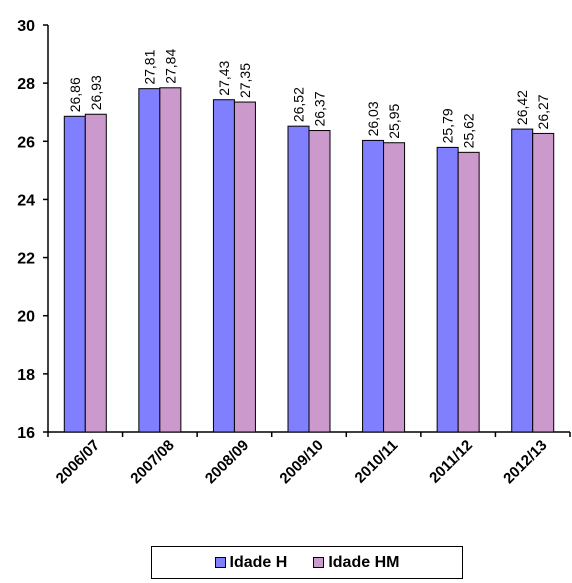 This screenshot has height=583, width=572. I want to click on x-tick-label: 2007/08, so click(152, 462).